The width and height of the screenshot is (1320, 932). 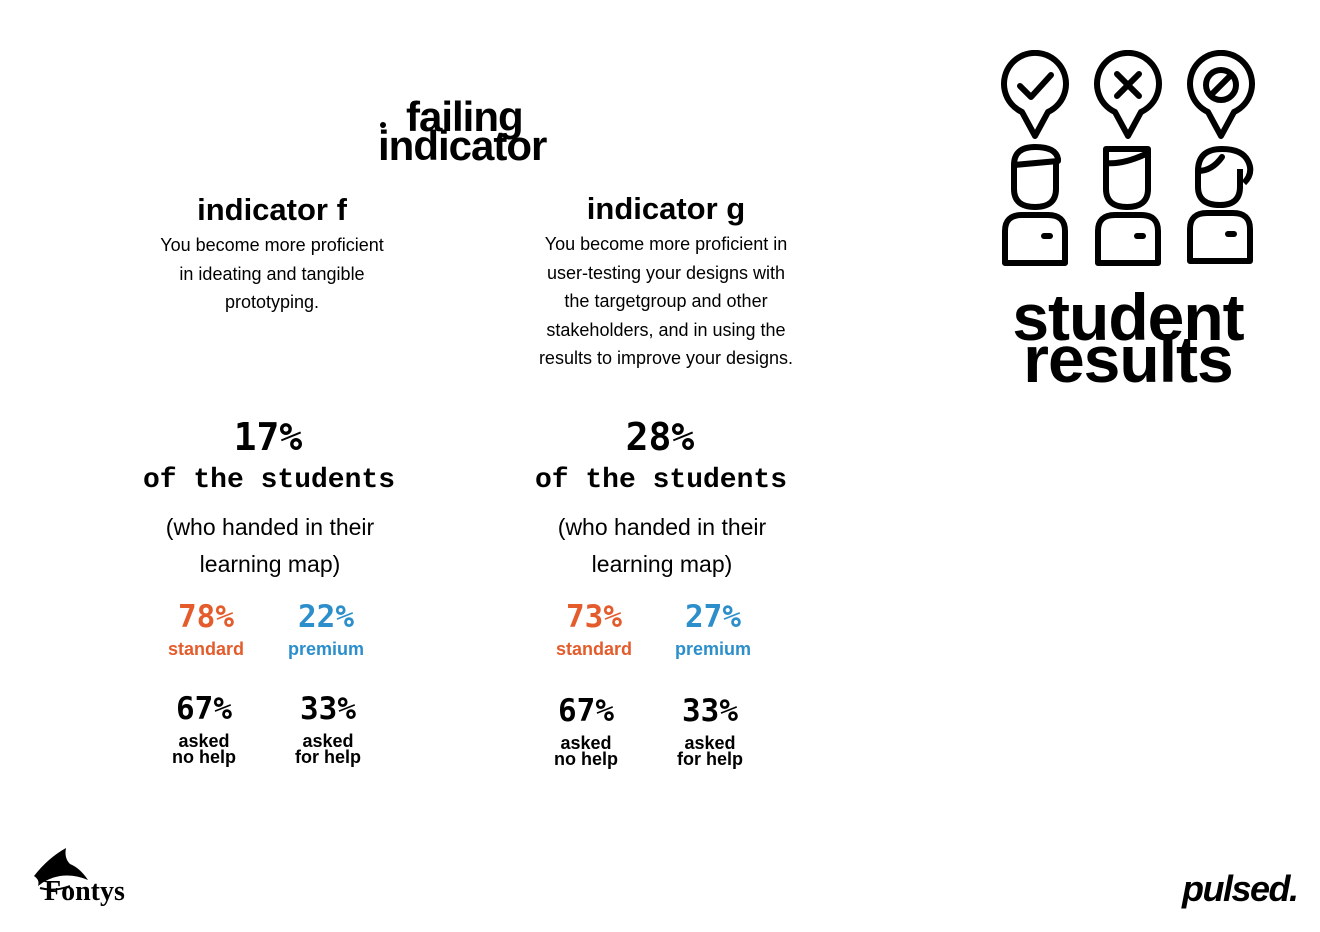 I want to click on premium-value: 27%, so click(x=713, y=617).